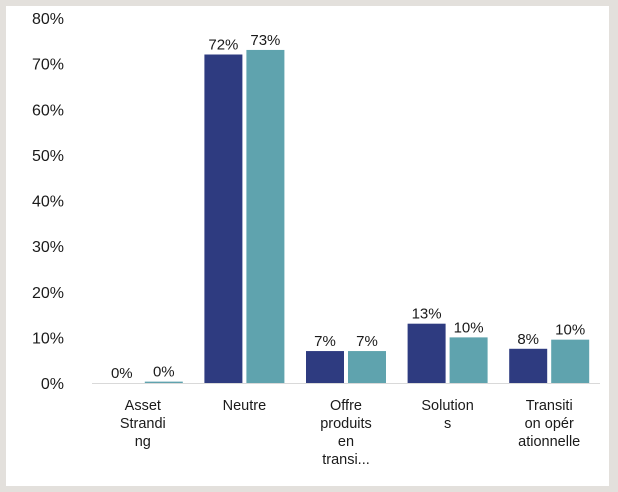  I want to click on category-label: Transiti on opér ationnelle, so click(549, 424).